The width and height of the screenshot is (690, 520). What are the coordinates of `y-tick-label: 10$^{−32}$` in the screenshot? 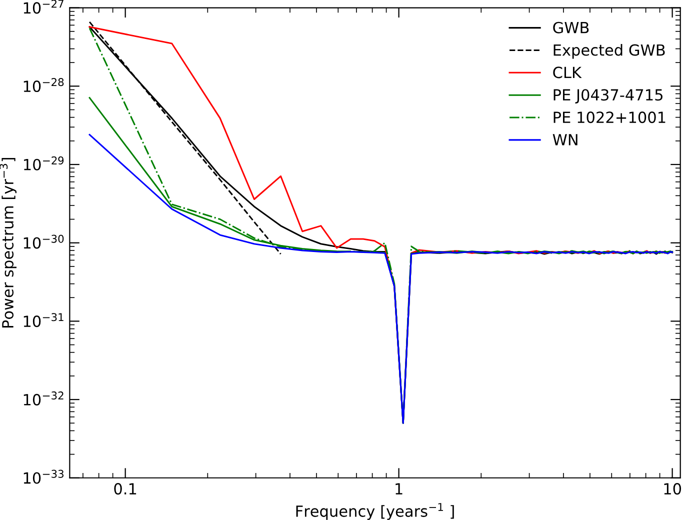 It's located at (44, 398).